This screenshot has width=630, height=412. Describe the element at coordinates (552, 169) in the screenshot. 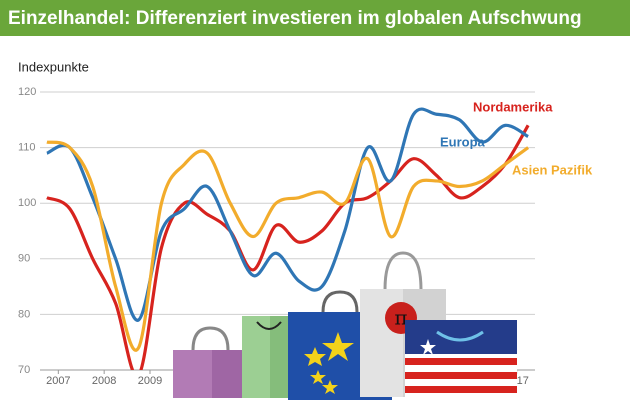

I see `series-label: Asien Pazifik` at that location.